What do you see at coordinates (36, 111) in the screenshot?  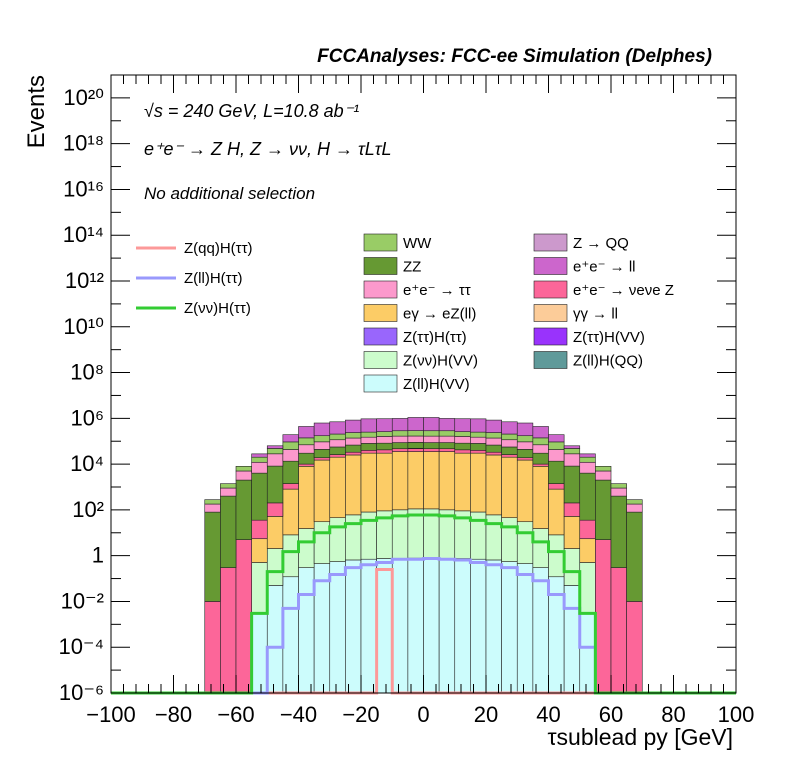 I see `y-axis-label: Events` at bounding box center [36, 111].